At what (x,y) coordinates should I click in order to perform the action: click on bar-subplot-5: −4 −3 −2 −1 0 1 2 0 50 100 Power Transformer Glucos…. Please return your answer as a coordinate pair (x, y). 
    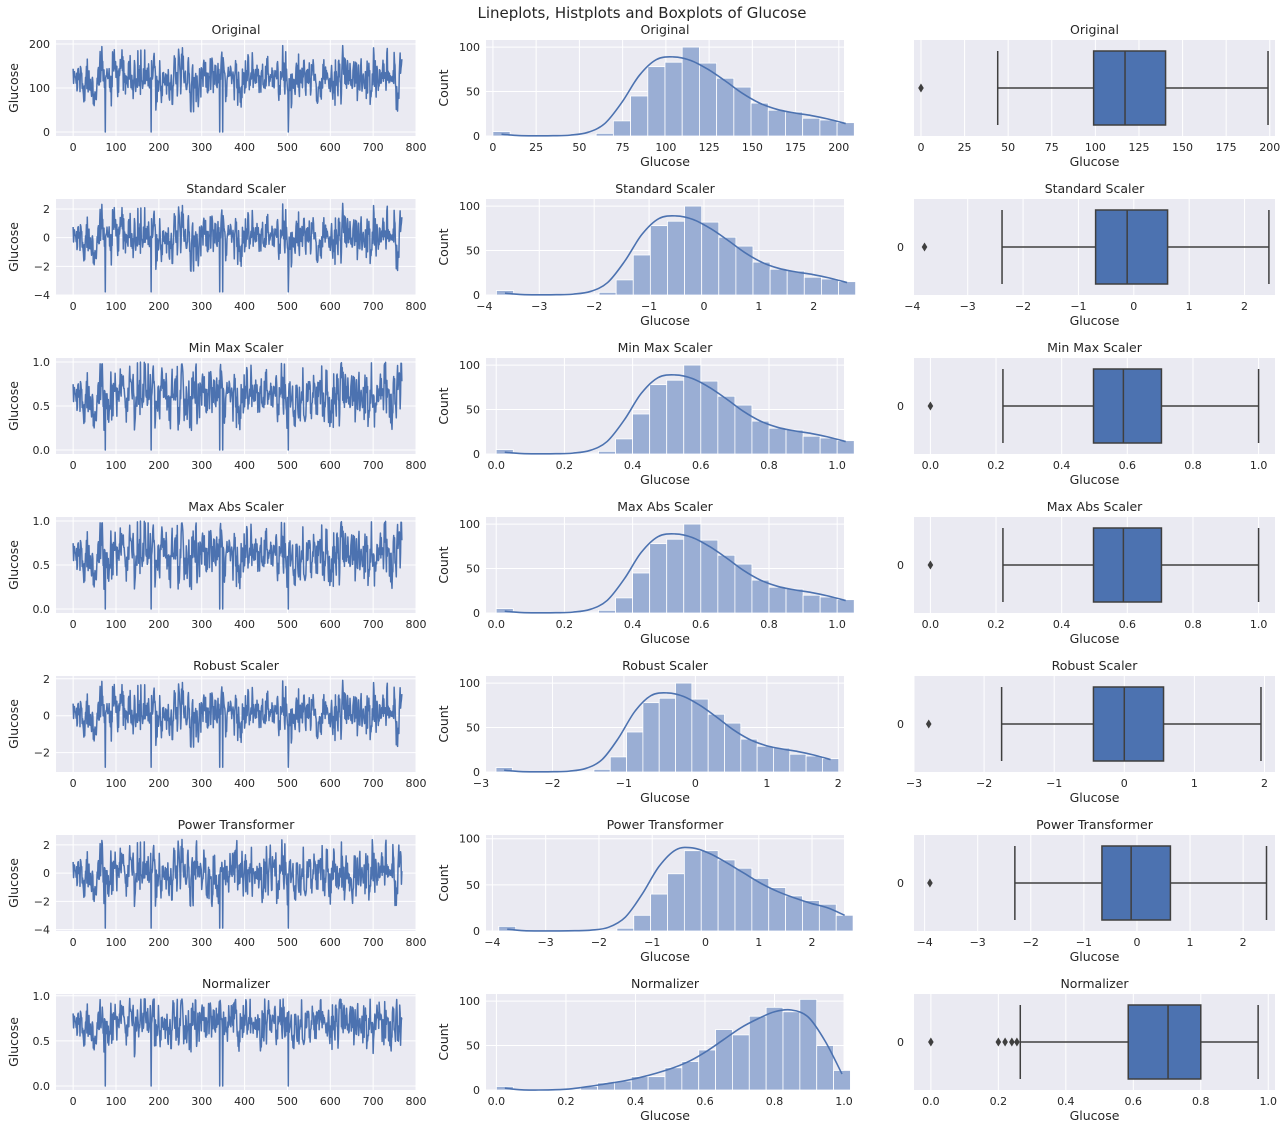
    Looking at the image, I should click on (645, 890).